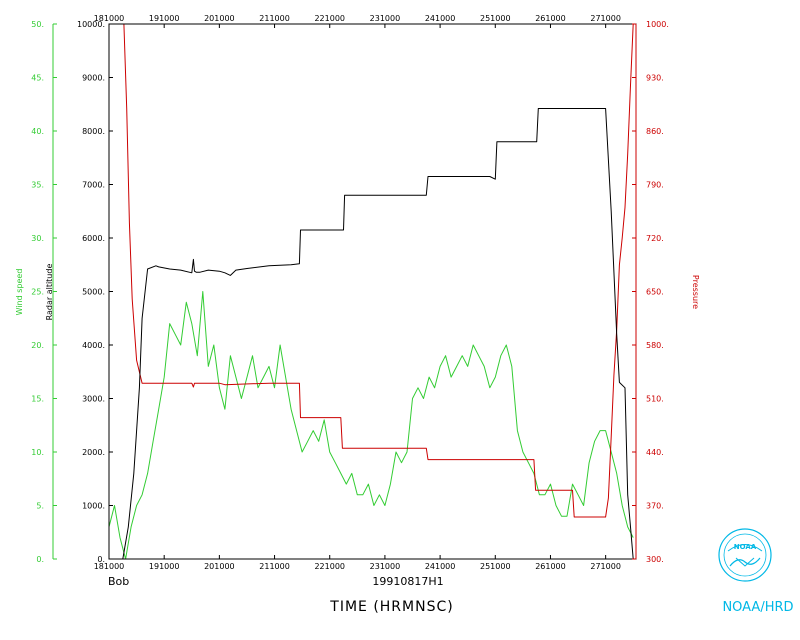  I want to click on x-tick-label-top: 231000, so click(385, 18).